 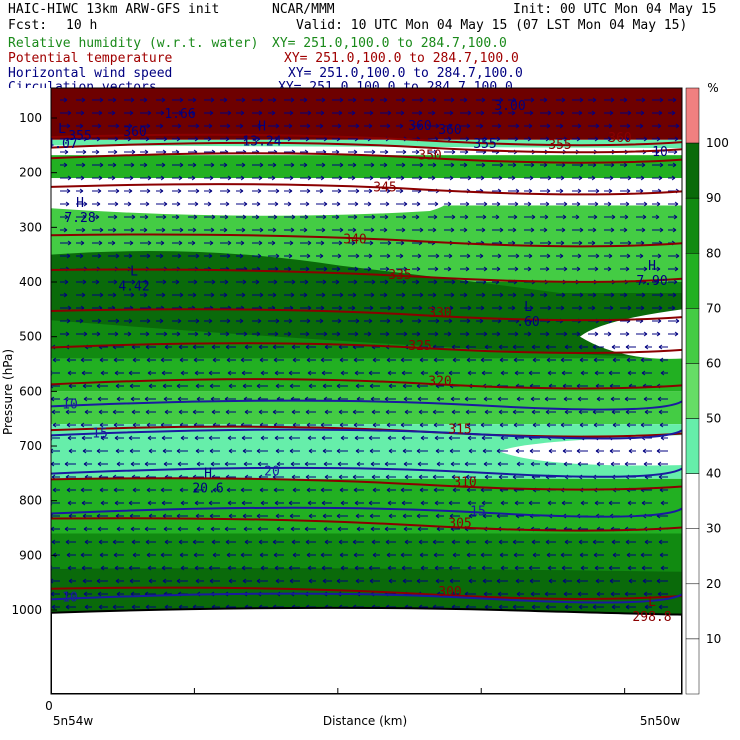 I want to click on theta-contour-label: 300, so click(x=449, y=592).